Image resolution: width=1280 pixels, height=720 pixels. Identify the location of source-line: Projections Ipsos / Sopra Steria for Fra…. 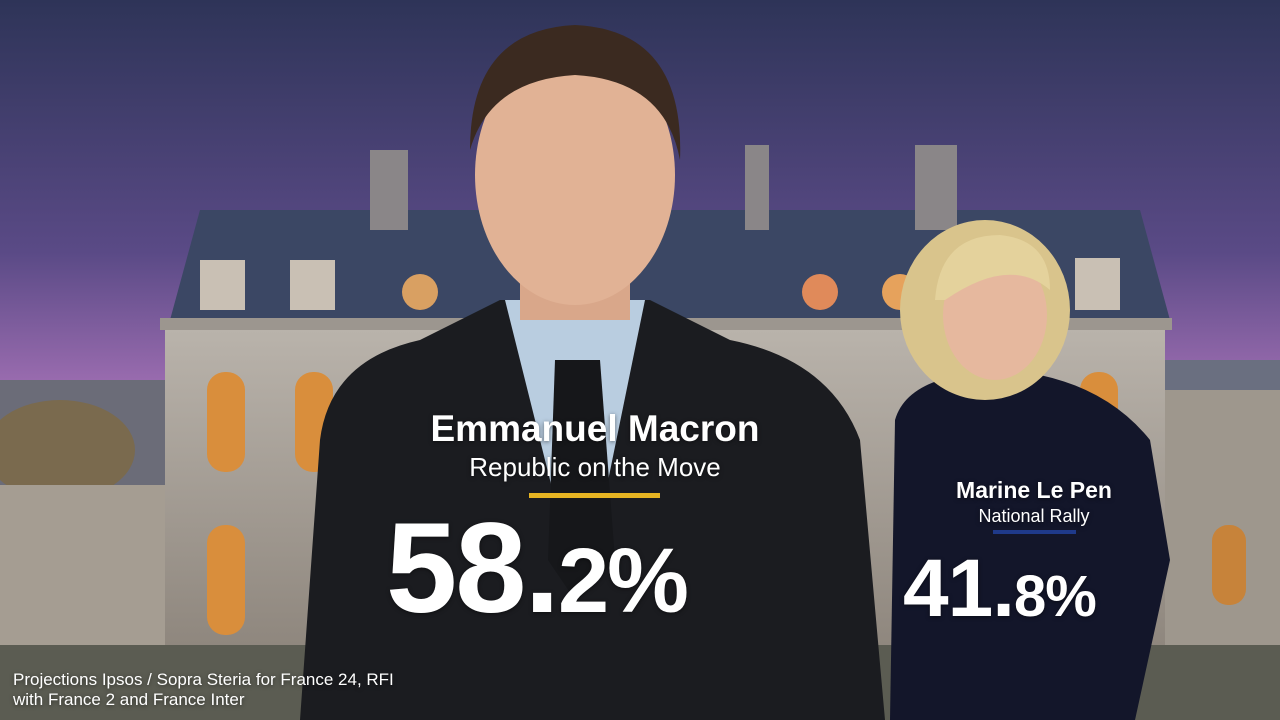
(203, 679).